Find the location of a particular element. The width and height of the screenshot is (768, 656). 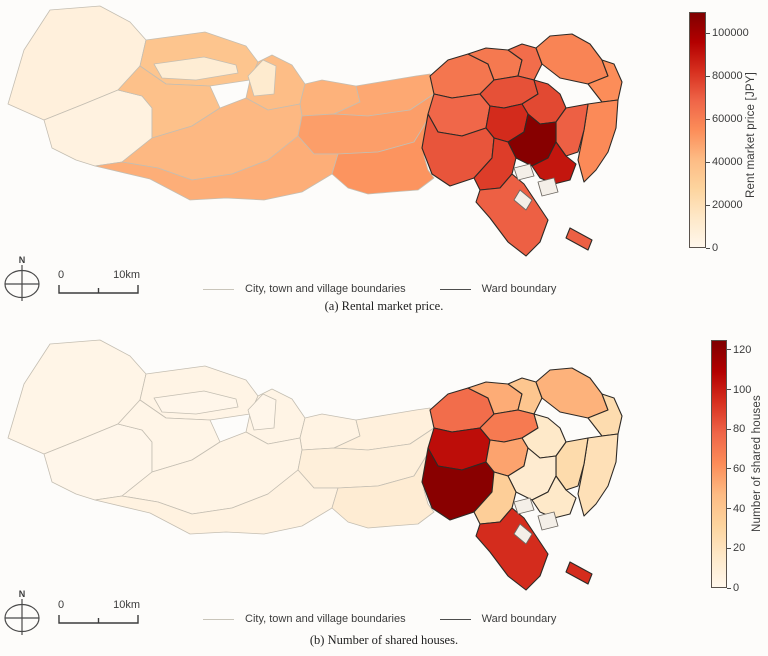

colorbar-tick-label: 100000 is located at coordinates (730, 33).